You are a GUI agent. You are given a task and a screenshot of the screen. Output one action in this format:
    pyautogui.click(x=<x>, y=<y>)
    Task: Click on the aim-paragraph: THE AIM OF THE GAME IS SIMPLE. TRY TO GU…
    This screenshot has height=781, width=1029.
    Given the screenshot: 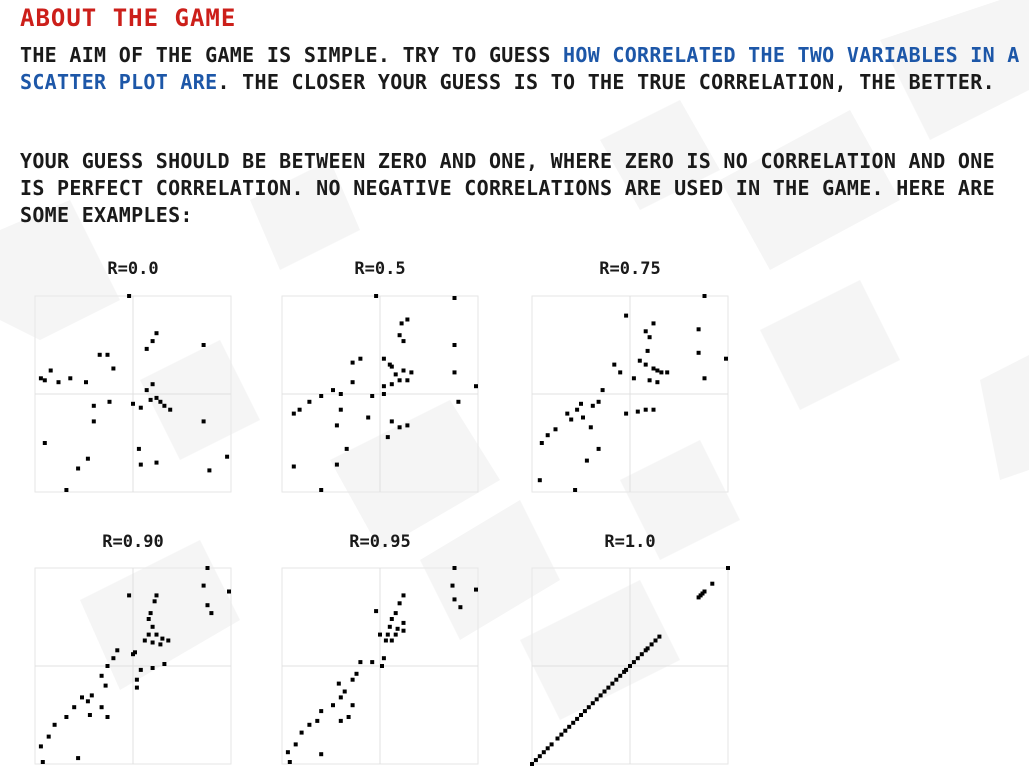 What is the action you would take?
    pyautogui.click(x=520, y=69)
    